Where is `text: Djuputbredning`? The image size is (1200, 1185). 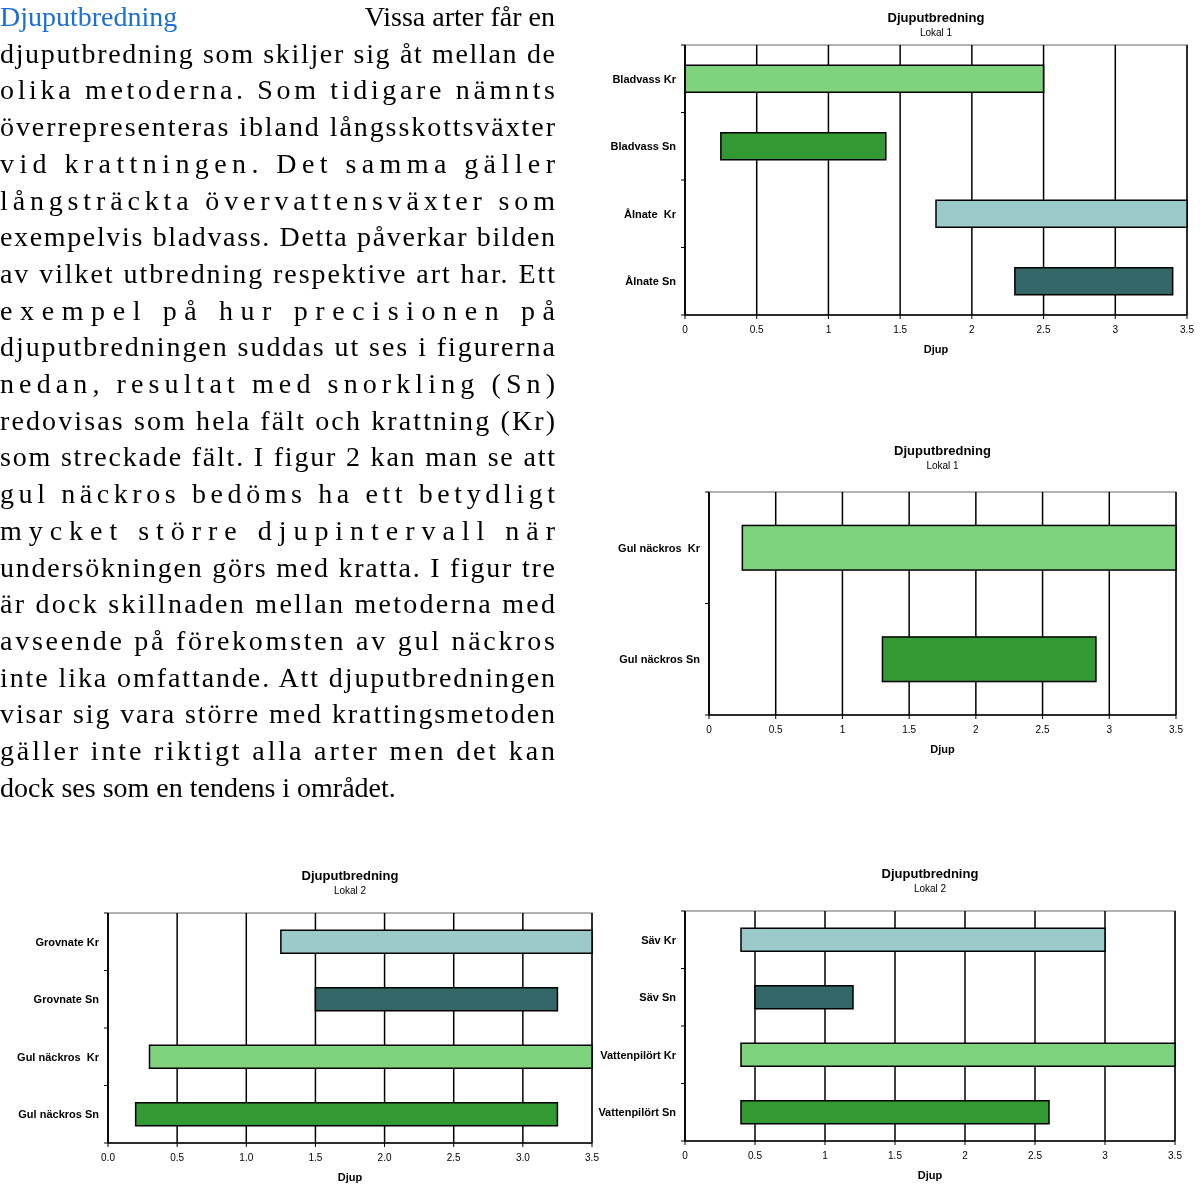 text: Djuputbredning is located at coordinates (89, 16).